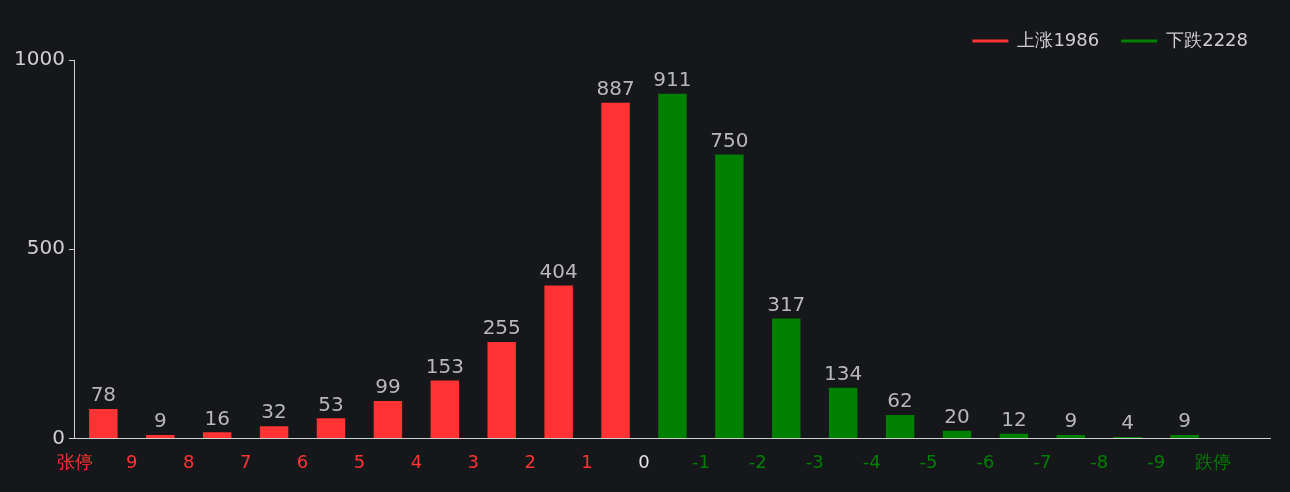 The width and height of the screenshot is (1290, 492). Describe the element at coordinates (1058, 39) in the screenshot. I see `legend-label: 上涨1986` at that location.